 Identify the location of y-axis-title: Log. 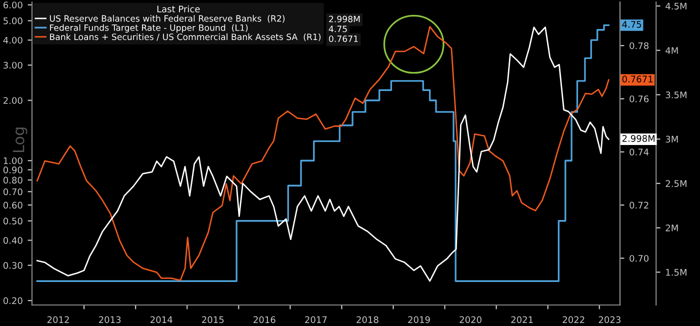
(20, 140).